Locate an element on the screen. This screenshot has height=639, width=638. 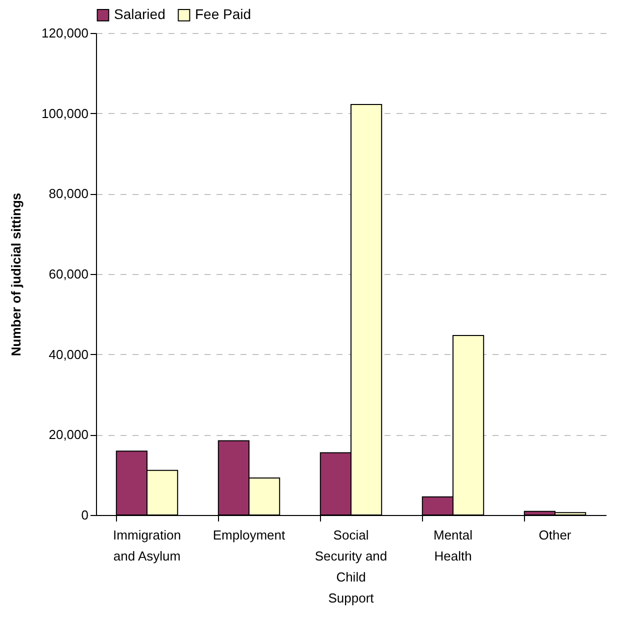
x-tick-label: Immigration and Asylum is located at coordinates (147, 546).